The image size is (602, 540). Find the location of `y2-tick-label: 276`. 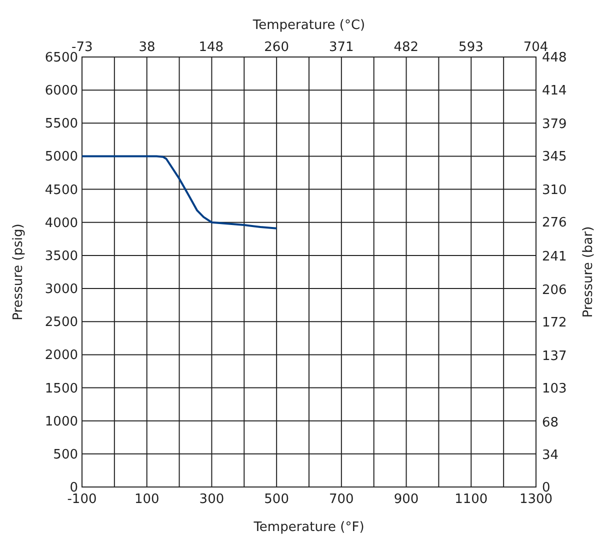

y2-tick-label: 276 is located at coordinates (554, 223).